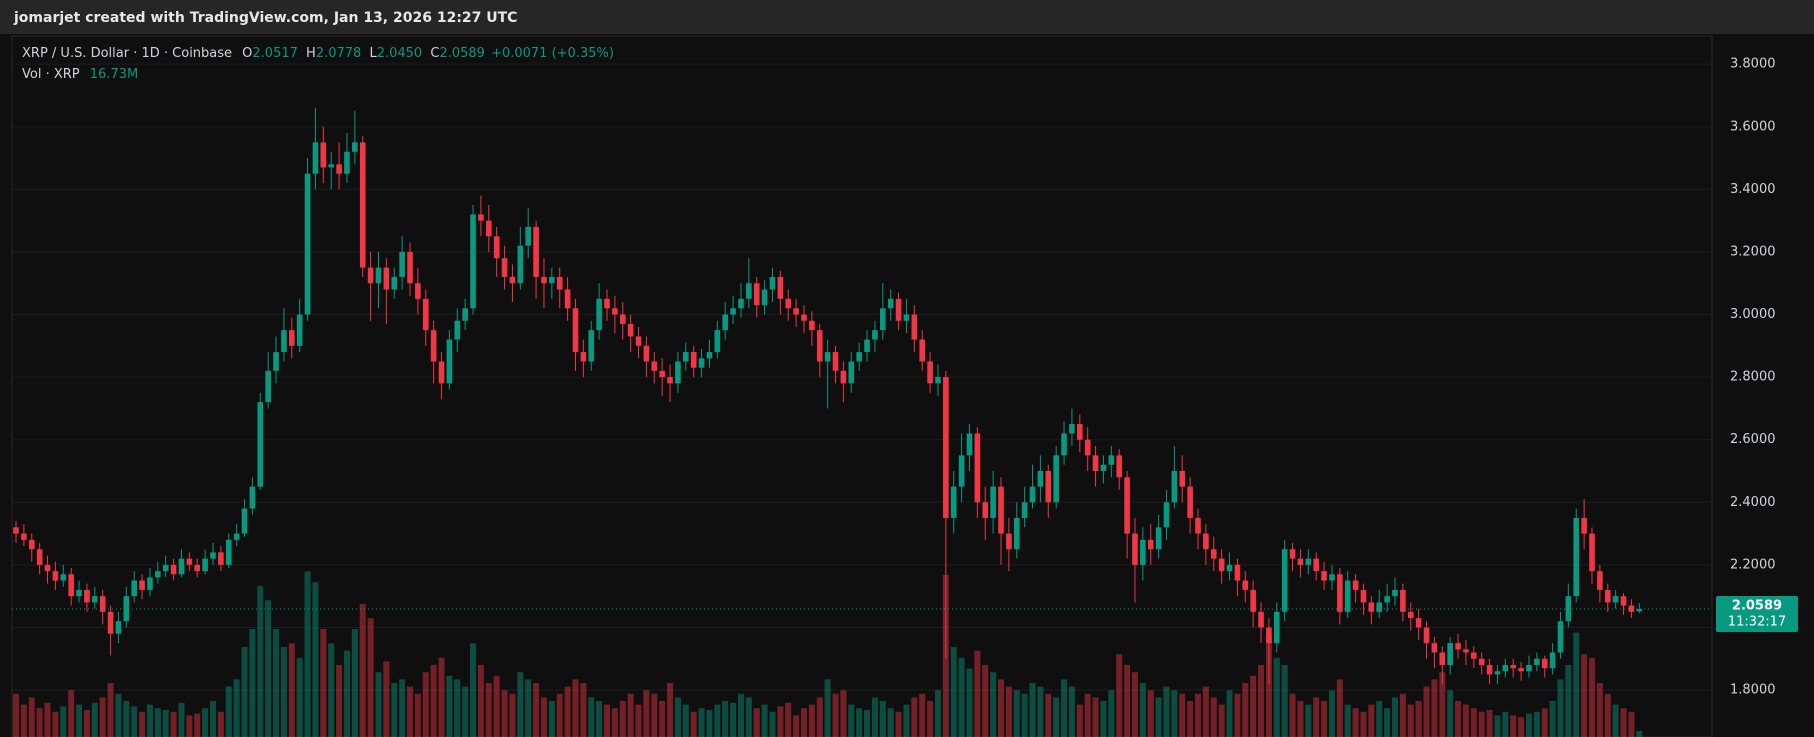  What do you see at coordinates (1753, 502) in the screenshot?
I see `y-tick-label: 2.4000` at bounding box center [1753, 502].